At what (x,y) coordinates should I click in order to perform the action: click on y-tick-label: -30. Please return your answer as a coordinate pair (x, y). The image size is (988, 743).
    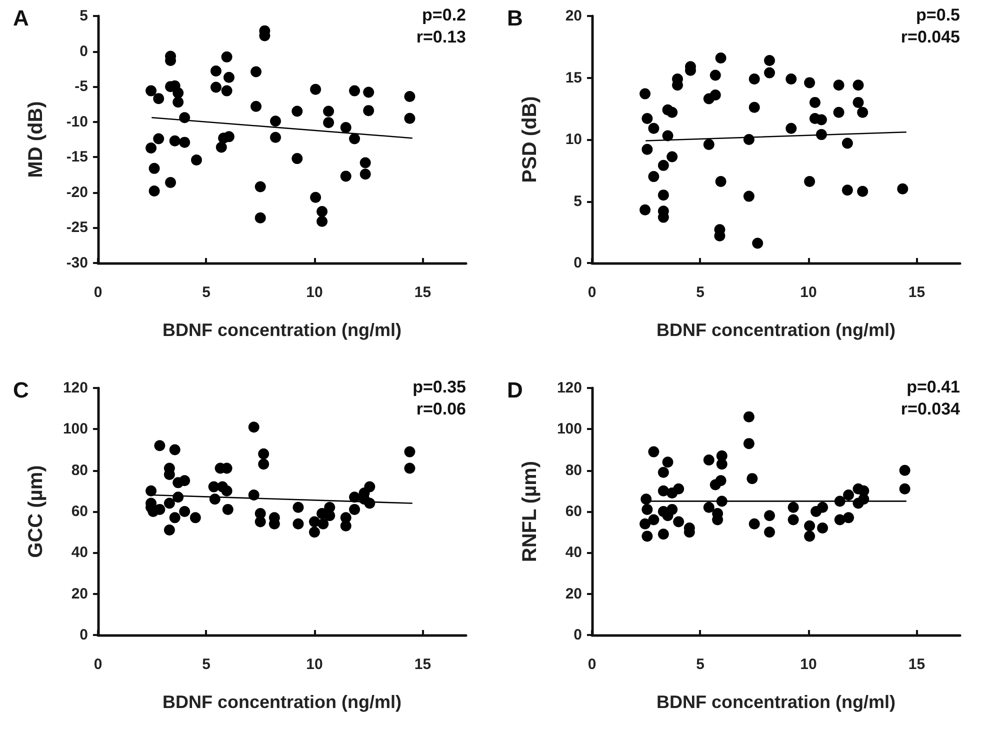
    Looking at the image, I should click on (77, 263).